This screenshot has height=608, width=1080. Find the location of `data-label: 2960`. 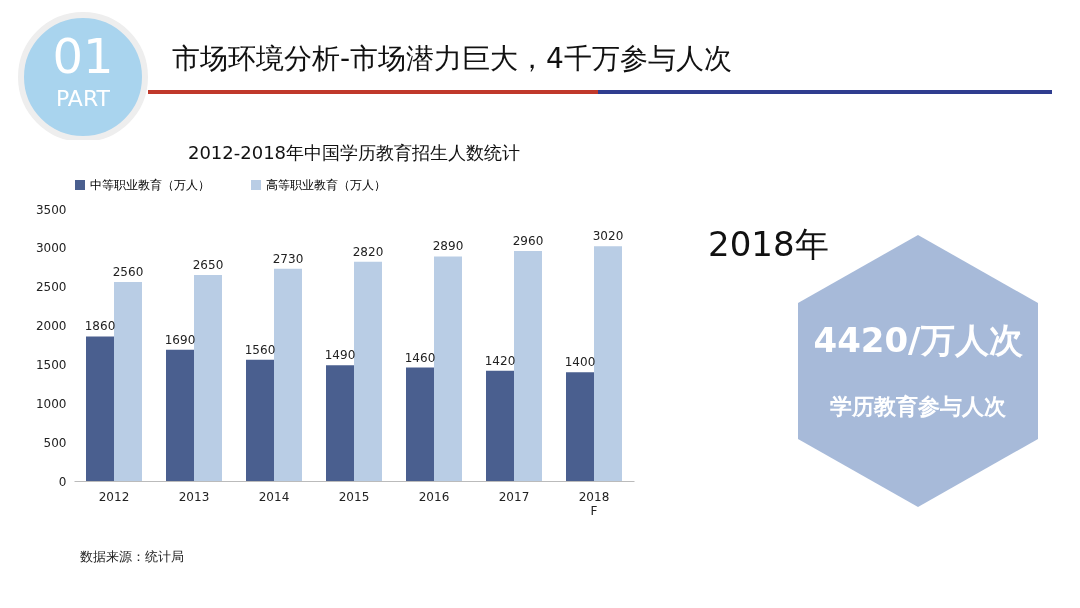

data-label: 2960 is located at coordinates (528, 240).